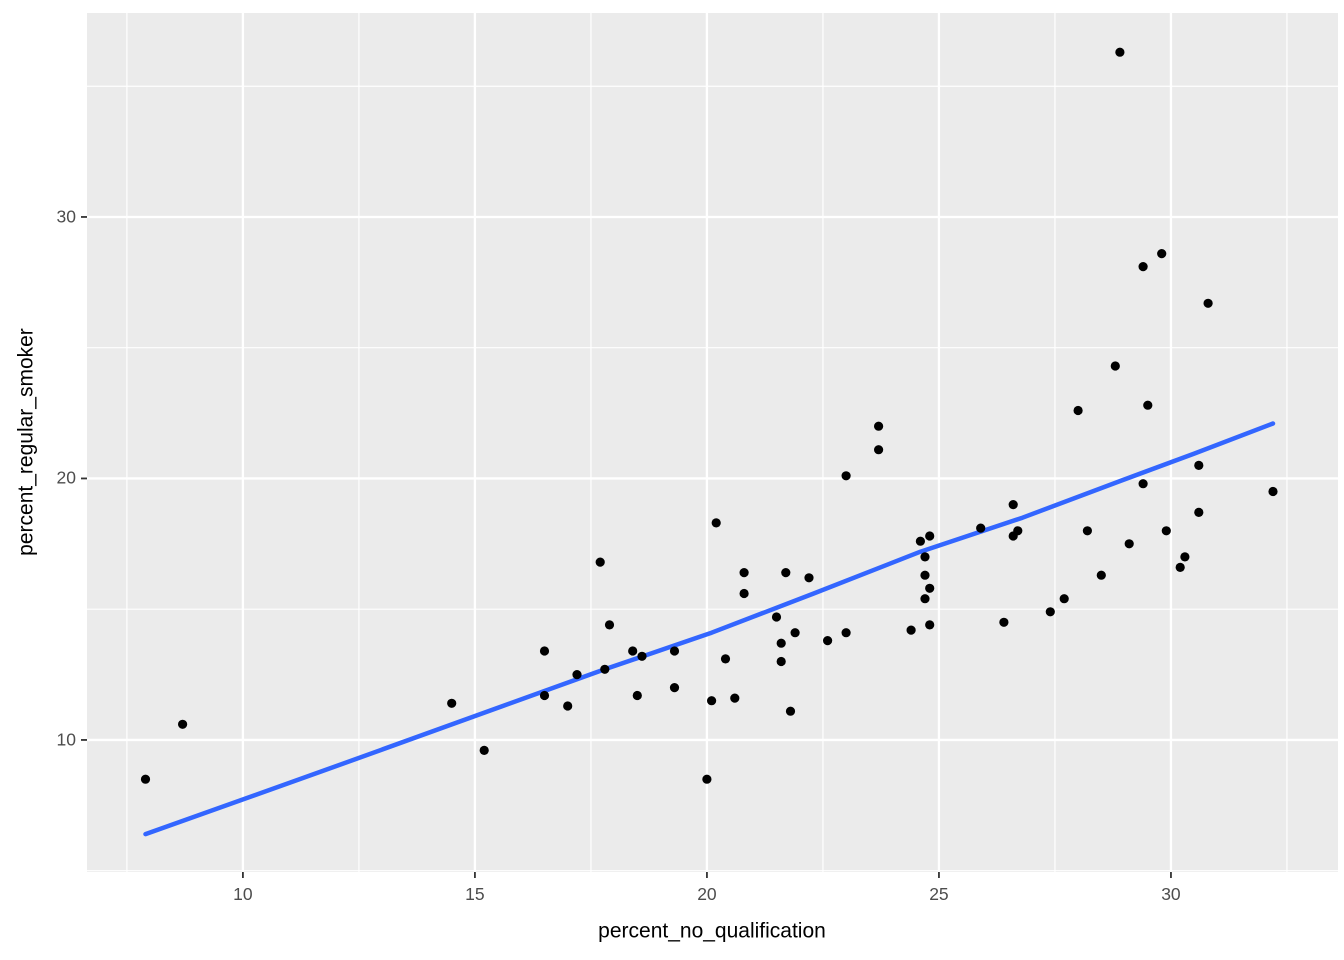 Image resolution: width=1344 pixels, height=960 pixels. Describe the element at coordinates (1171, 894) in the screenshot. I see `x-tick-label: 30` at that location.